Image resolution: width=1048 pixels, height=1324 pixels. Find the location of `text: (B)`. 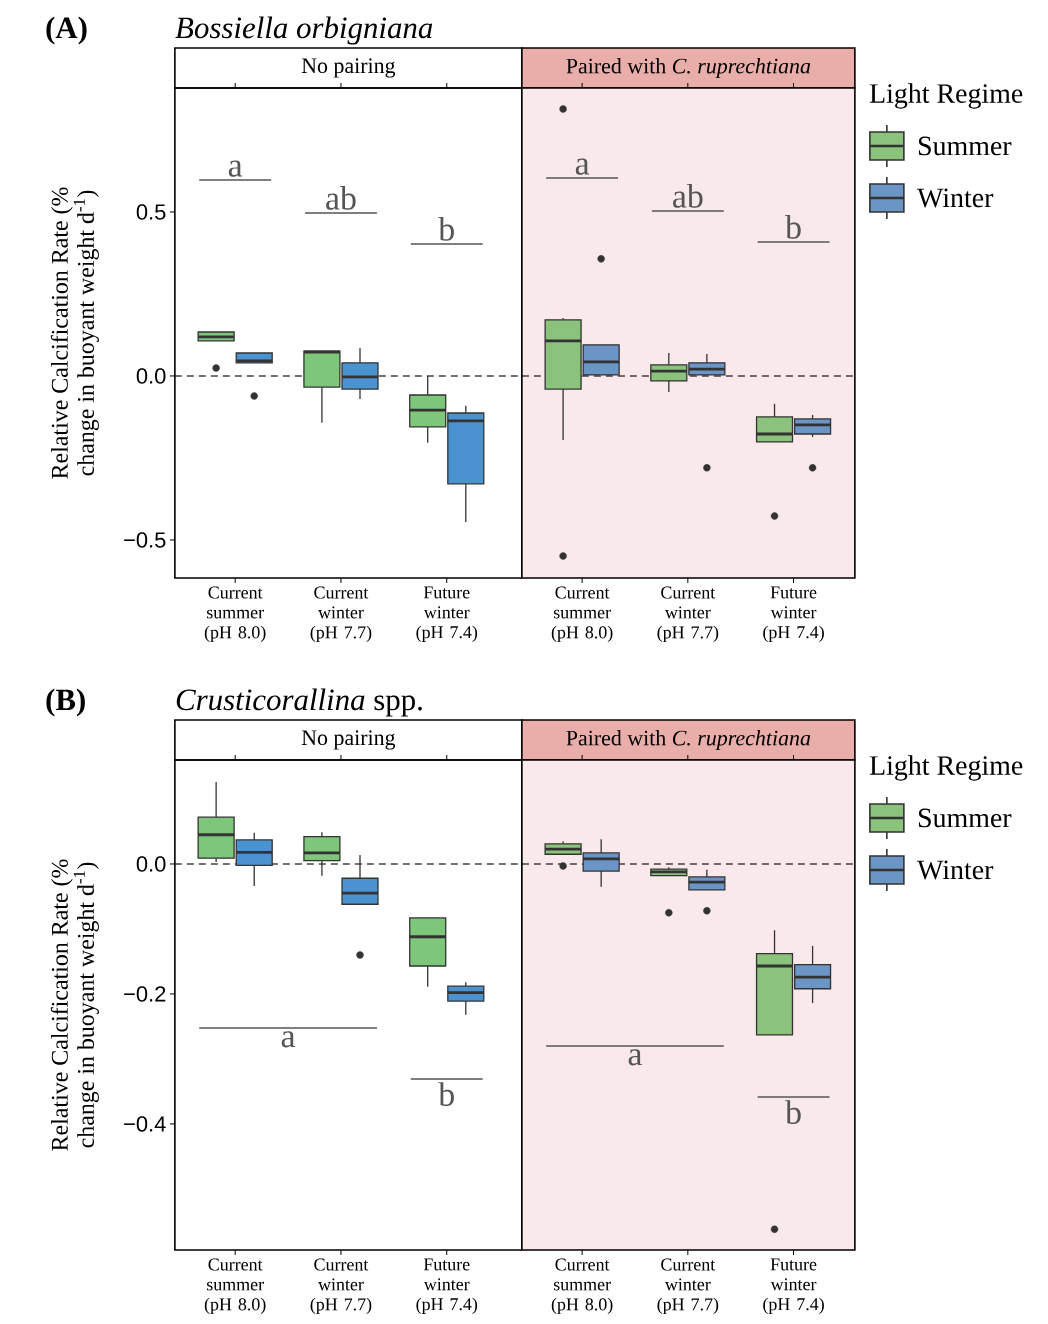

text: (B) is located at coordinates (65, 702).